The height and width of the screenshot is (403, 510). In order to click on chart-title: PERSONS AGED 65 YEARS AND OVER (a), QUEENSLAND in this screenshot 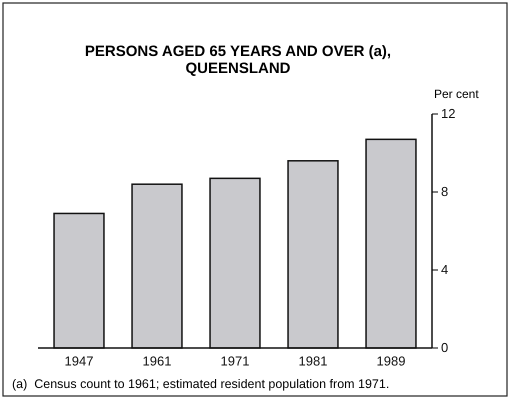, I will do `click(238, 60)`.